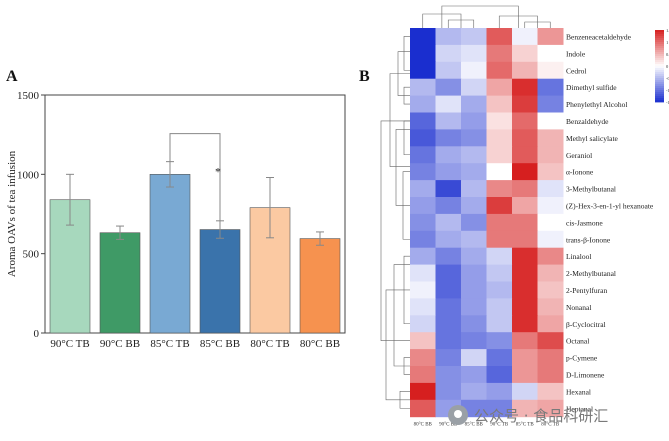  I want to click on y-tick-label: 1000, so click(28, 175).